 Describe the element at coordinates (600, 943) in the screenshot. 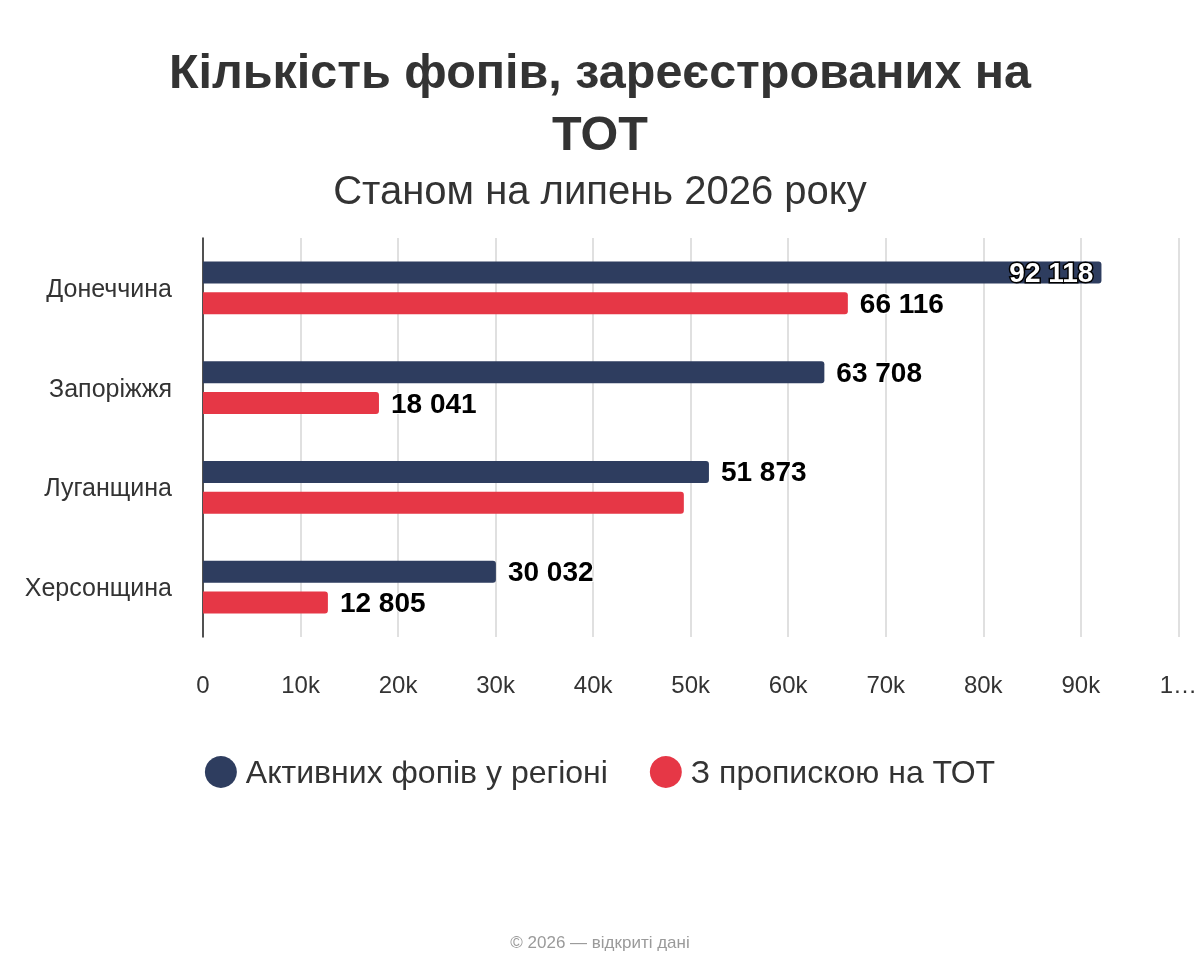

I see `text: © 2026 — відкриті дані` at that location.